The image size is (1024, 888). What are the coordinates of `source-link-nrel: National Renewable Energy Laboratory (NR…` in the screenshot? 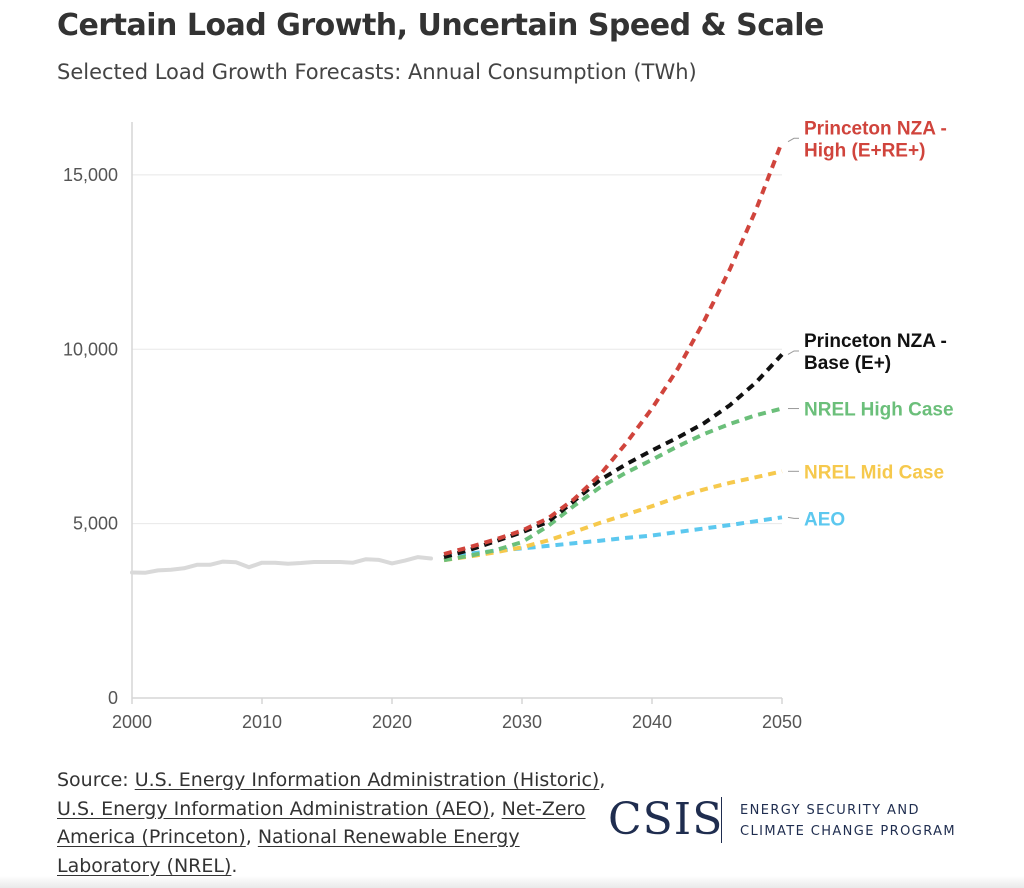 It's located at (288, 851).